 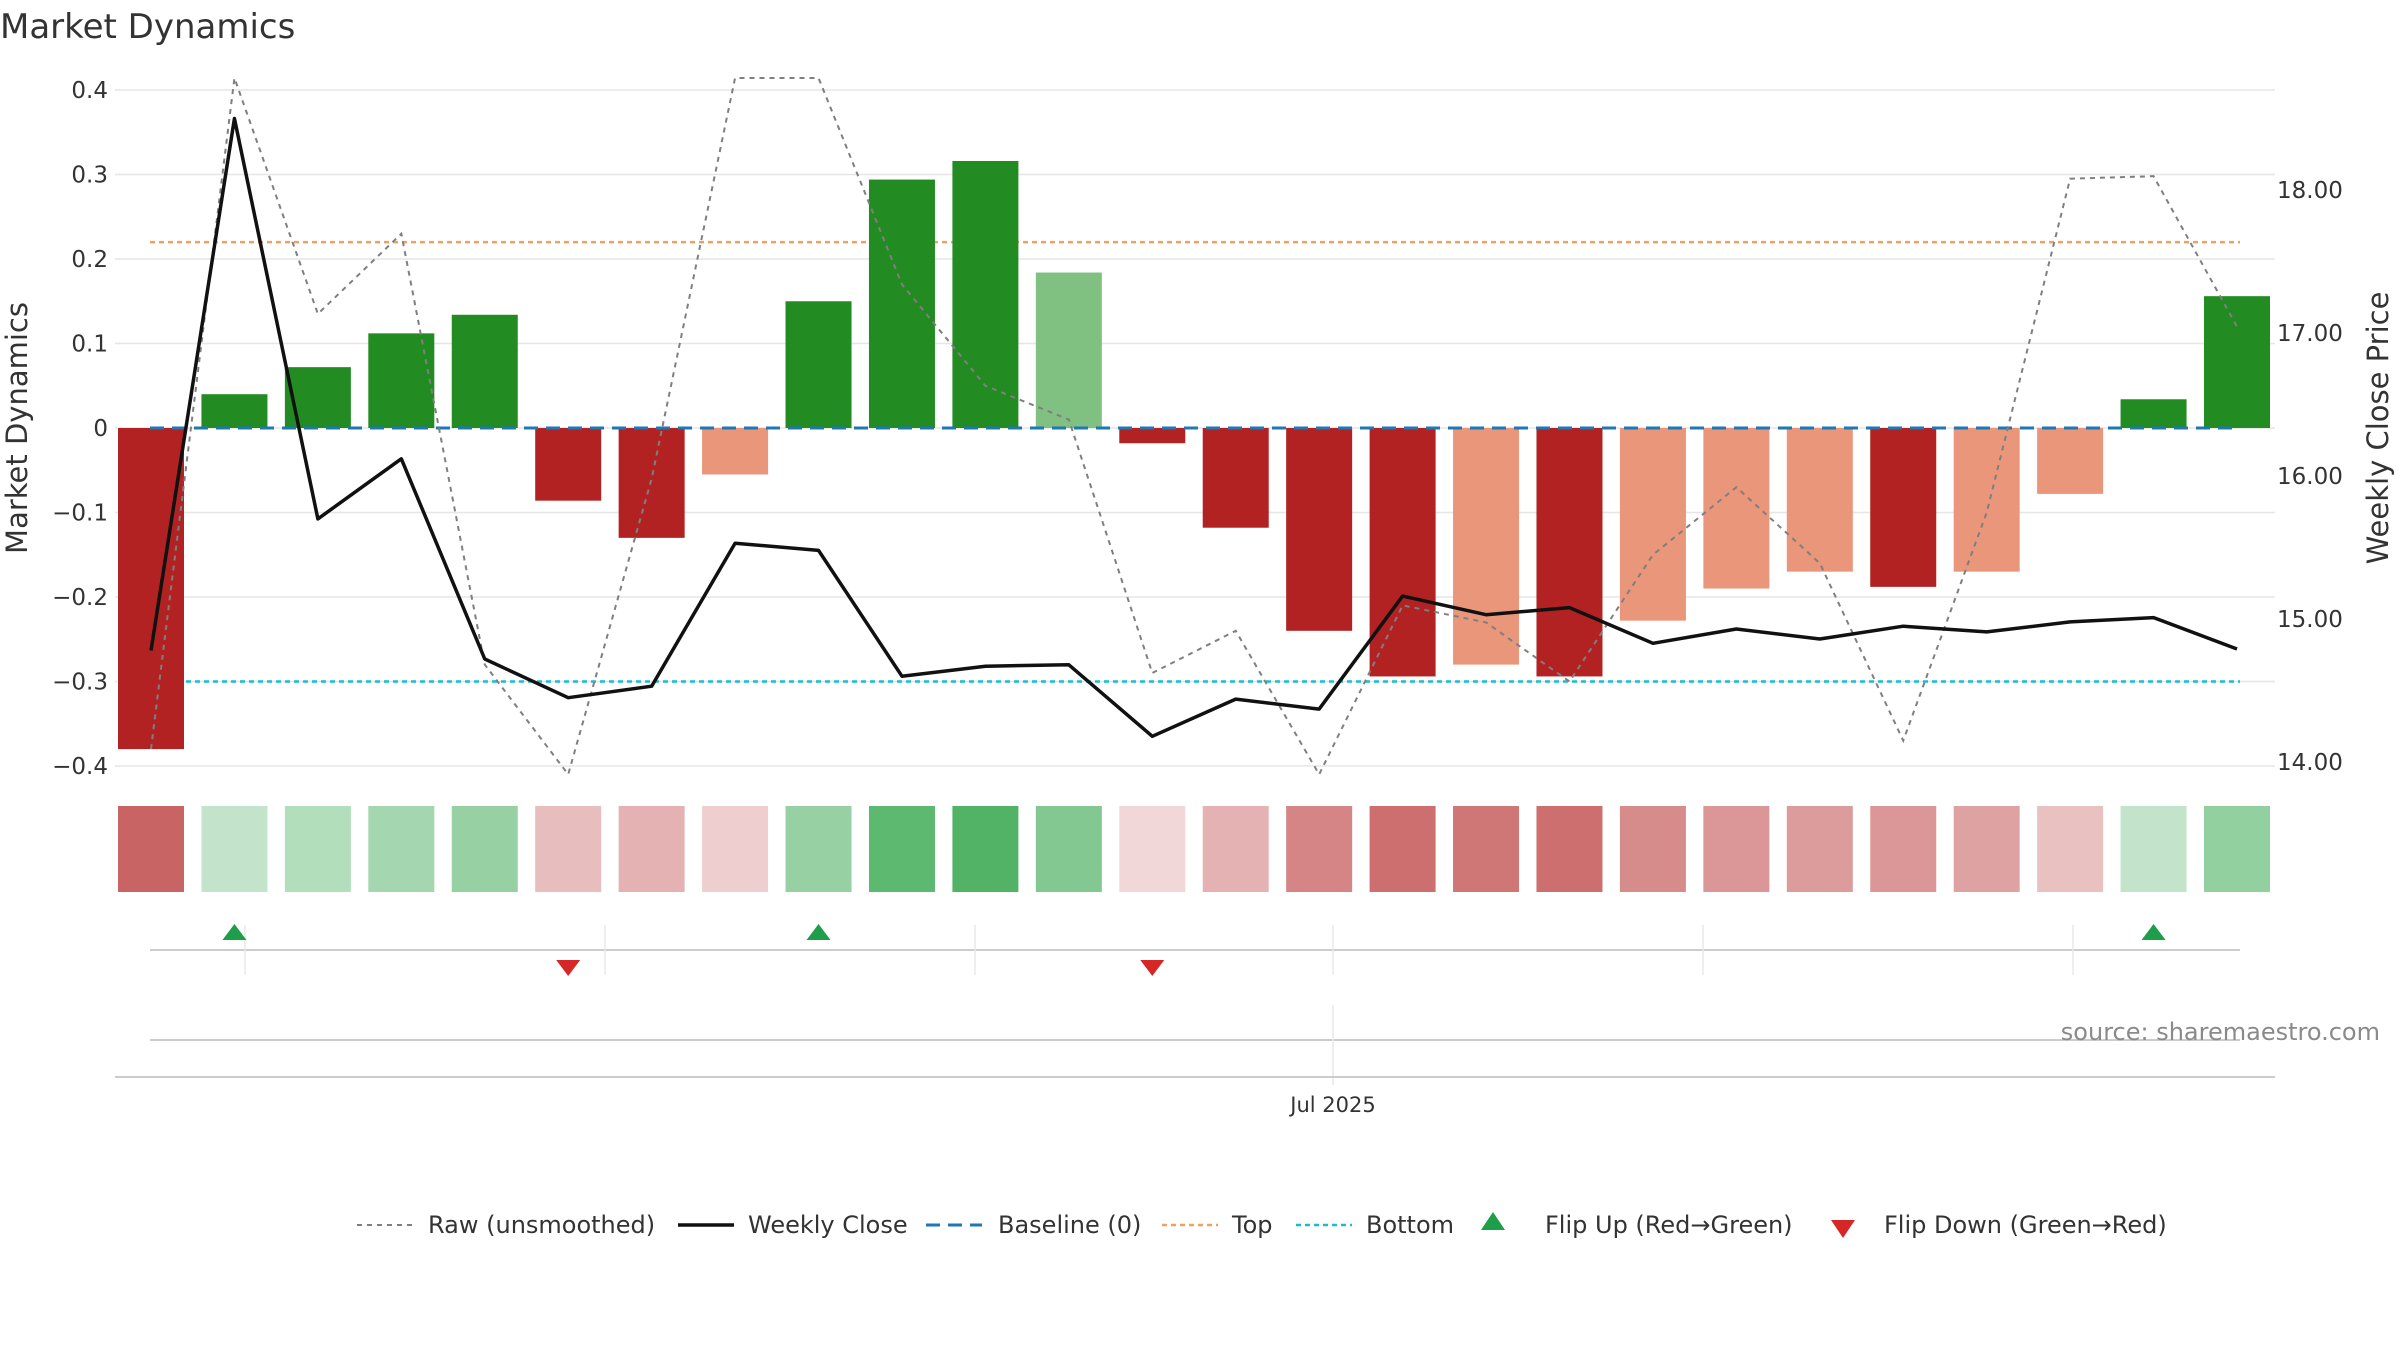 What do you see at coordinates (541, 1225) in the screenshot?
I see `legend-label-raw: Raw (unsmoothed)` at bounding box center [541, 1225].